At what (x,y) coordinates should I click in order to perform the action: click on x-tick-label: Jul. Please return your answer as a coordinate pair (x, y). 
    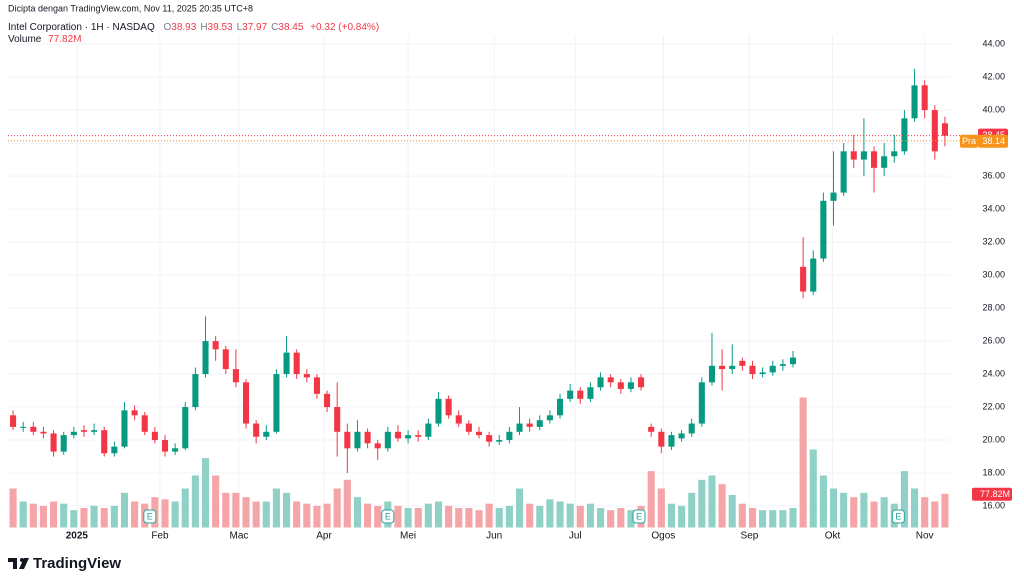
    Looking at the image, I should click on (575, 536).